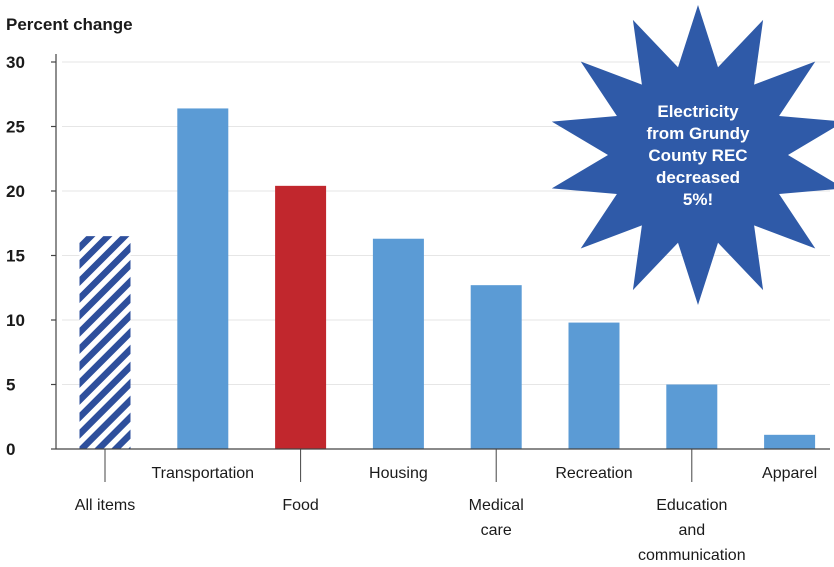 This screenshot has height=567, width=834. Describe the element at coordinates (698, 111) in the screenshot. I see `callout-text: Electricity` at that location.